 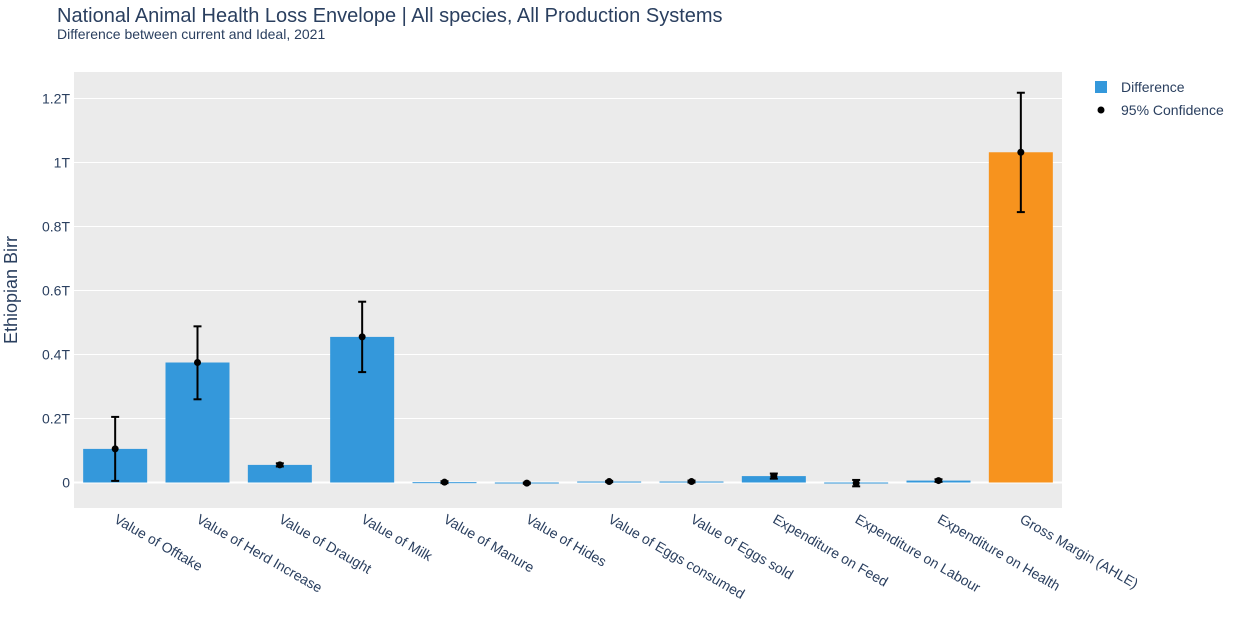 What do you see at coordinates (56, 355) in the screenshot?
I see `y-tick-label: 0.4T` at bounding box center [56, 355].